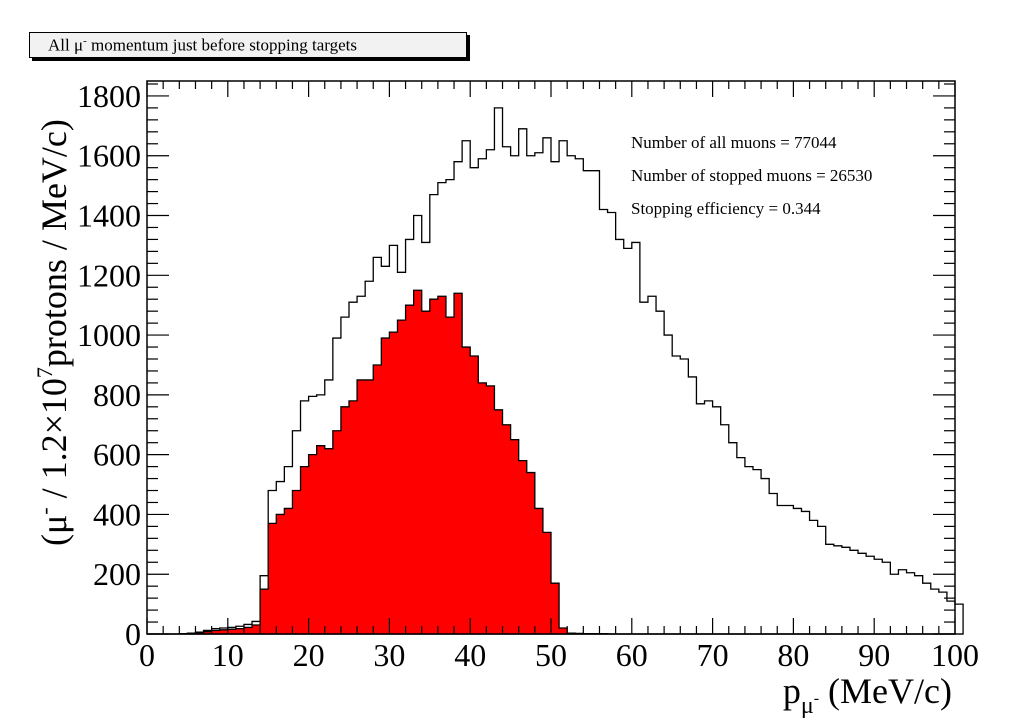 This screenshot has width=1016, height=720. What do you see at coordinates (713, 655) in the screenshot?
I see `x-tick-label: 70` at bounding box center [713, 655].